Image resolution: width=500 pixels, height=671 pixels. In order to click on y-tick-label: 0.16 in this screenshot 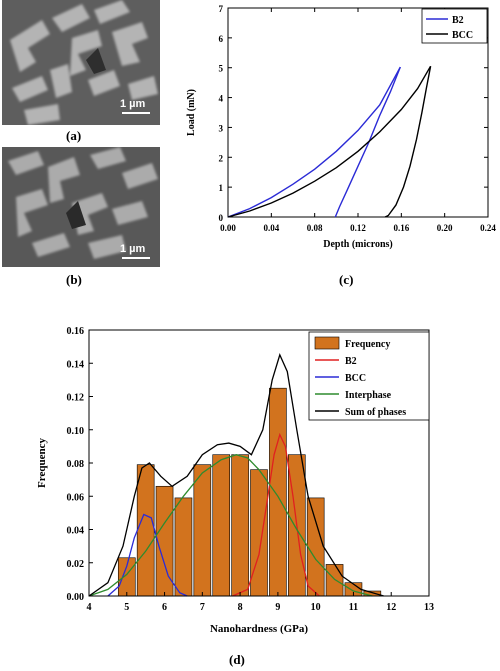, I will do `click(76, 331)`.